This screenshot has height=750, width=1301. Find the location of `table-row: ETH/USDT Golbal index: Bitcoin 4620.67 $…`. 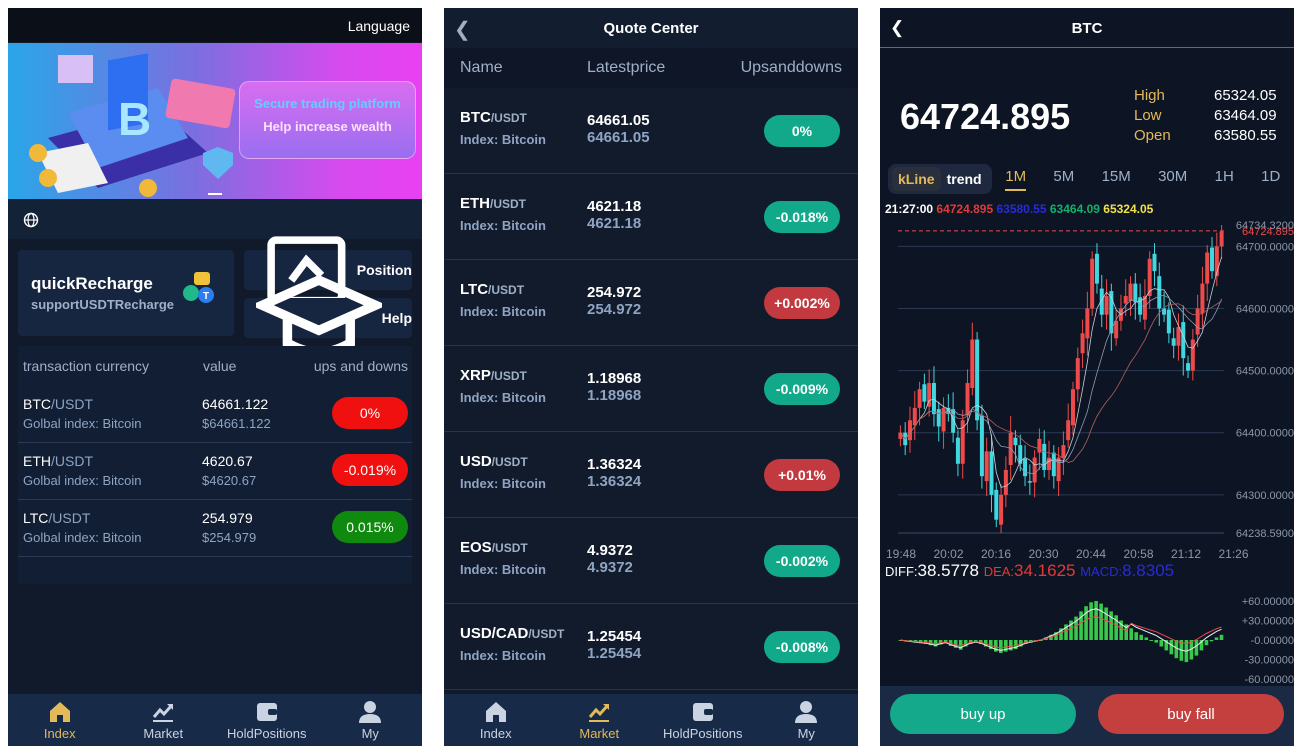

table-row: ETH/USDT Golbal index: Bitcoin 4620.67 $… is located at coordinates (215, 471).